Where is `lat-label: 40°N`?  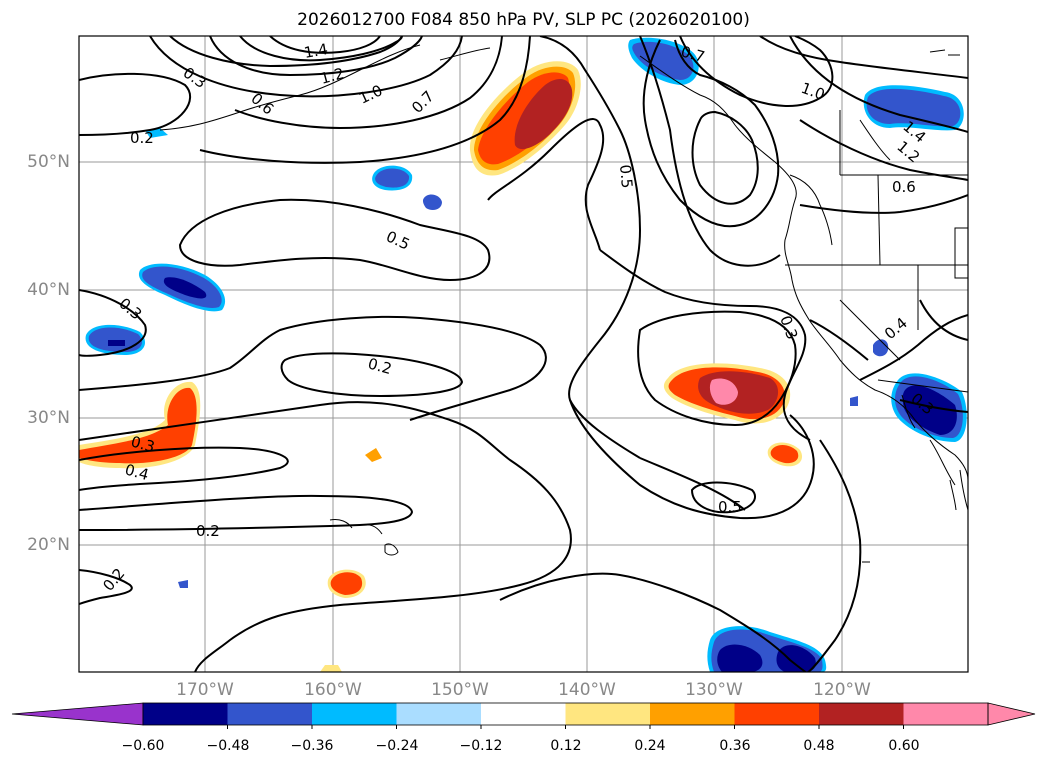 lat-label: 40°N is located at coordinates (48, 290).